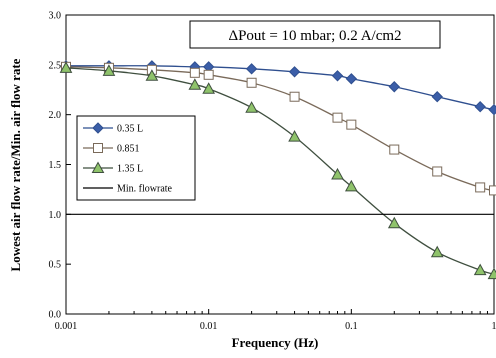  What do you see at coordinates (55, 16) in the screenshot?
I see `y-tick-label: 3.0` at bounding box center [55, 16].